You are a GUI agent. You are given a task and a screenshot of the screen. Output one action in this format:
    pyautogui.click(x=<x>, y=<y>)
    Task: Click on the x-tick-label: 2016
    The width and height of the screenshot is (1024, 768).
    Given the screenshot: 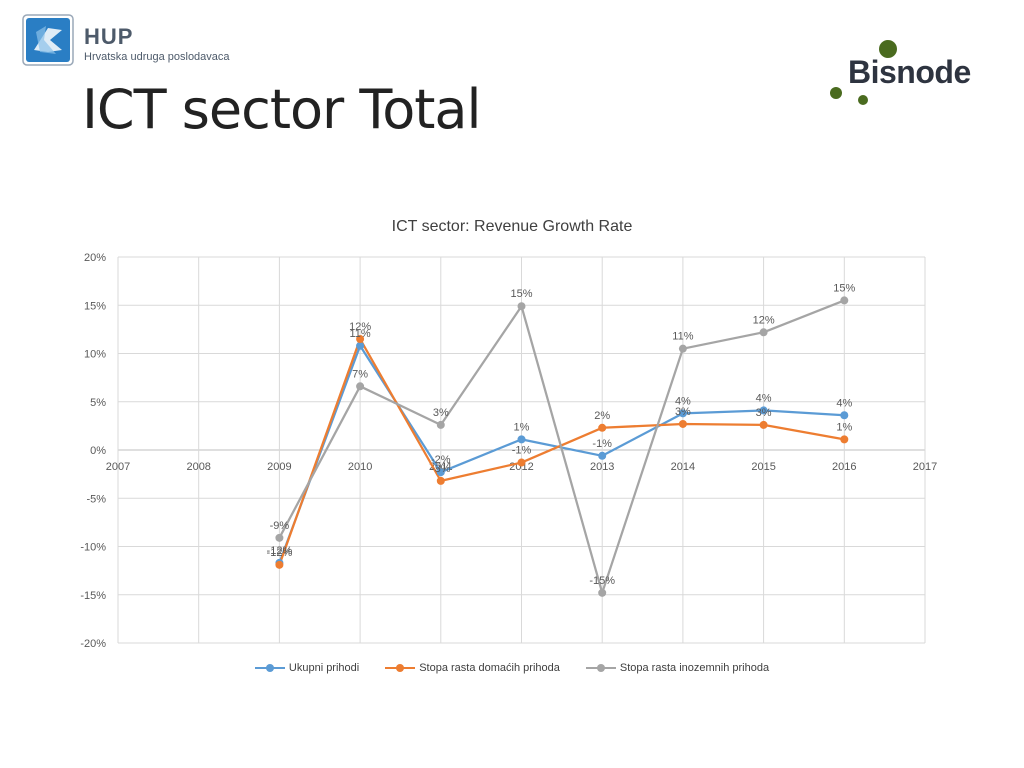 What is the action you would take?
    pyautogui.click(x=844, y=467)
    